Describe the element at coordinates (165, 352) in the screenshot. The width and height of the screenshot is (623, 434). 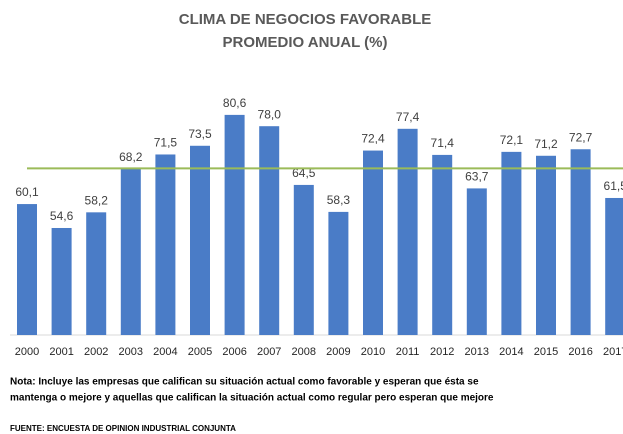
I see `x-tick-label: 2004` at that location.